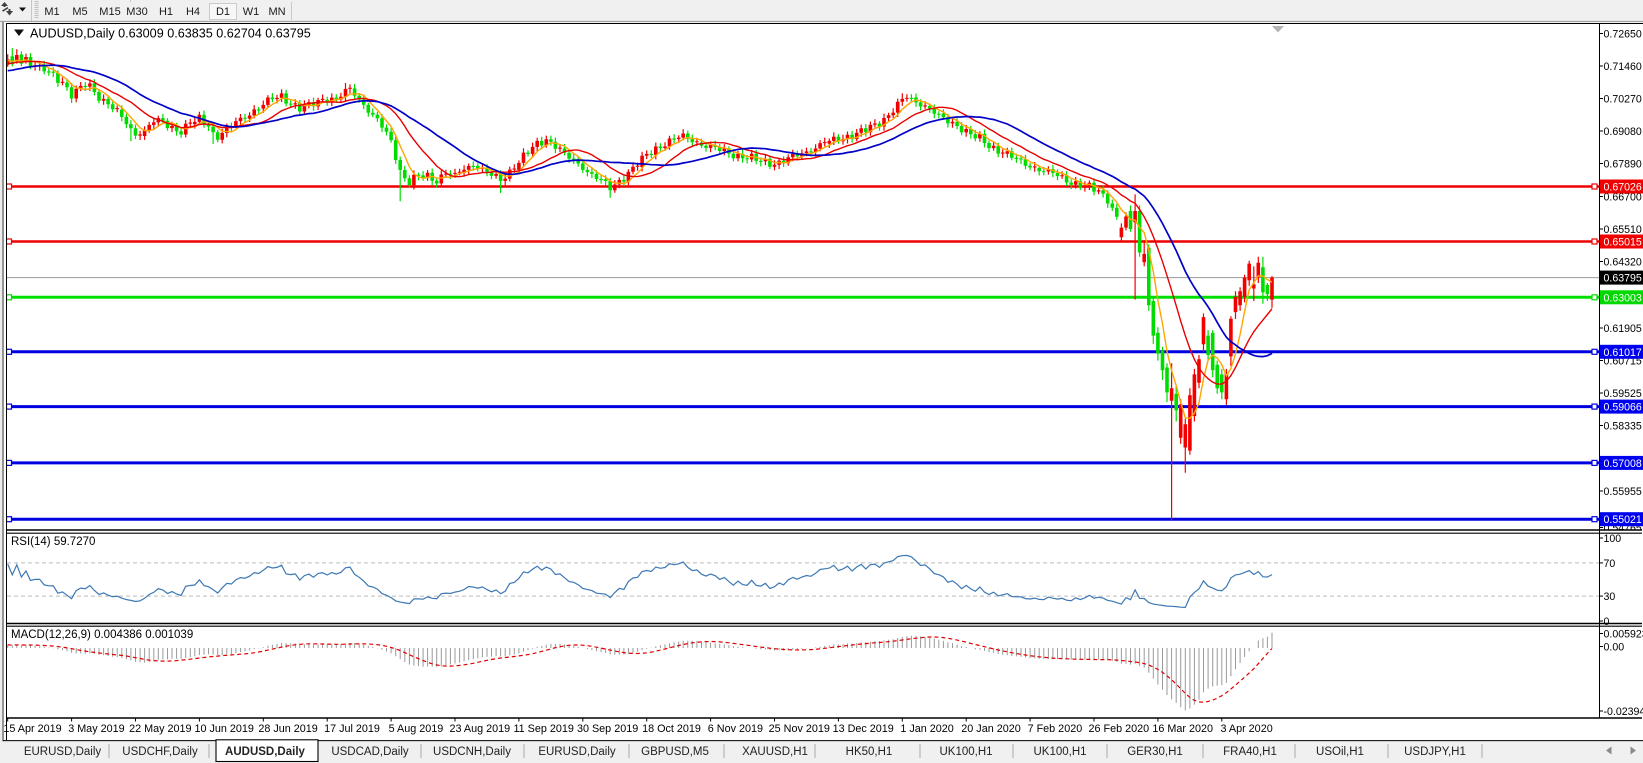 The width and height of the screenshot is (1643, 763). What do you see at coordinates (1055, 729) in the screenshot?
I see `svg-text: 7 Feb 2020` at bounding box center [1055, 729].